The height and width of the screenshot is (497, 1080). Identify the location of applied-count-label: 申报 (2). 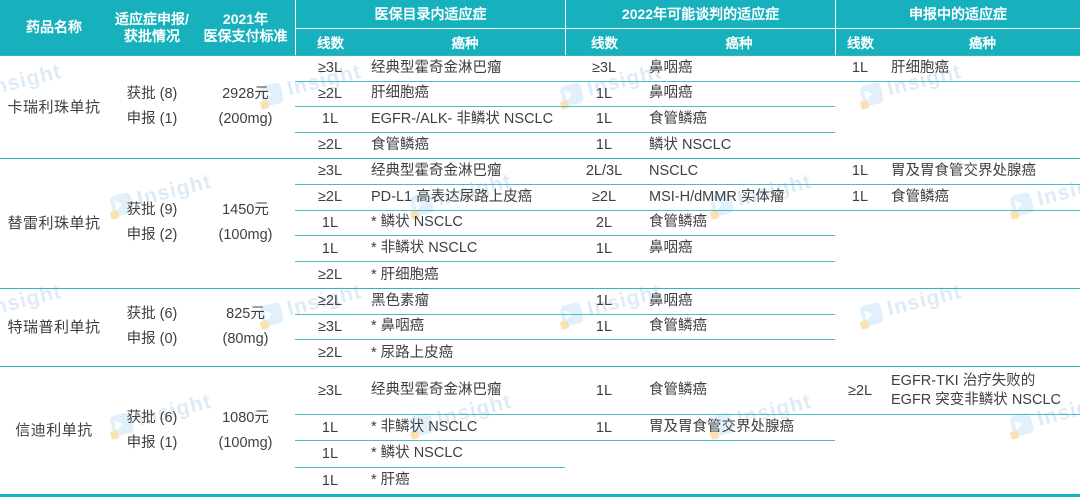
(152, 235).